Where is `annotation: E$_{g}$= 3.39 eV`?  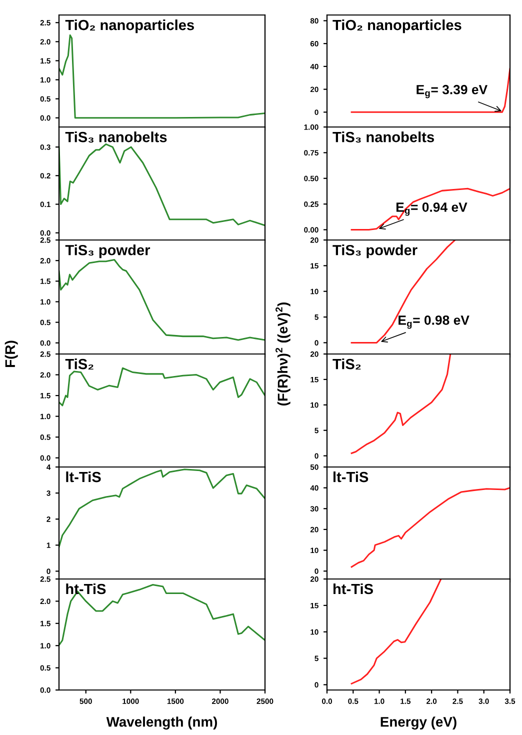
annotation: E$_{g}$= 3.39 eV is located at coordinates (452, 91).